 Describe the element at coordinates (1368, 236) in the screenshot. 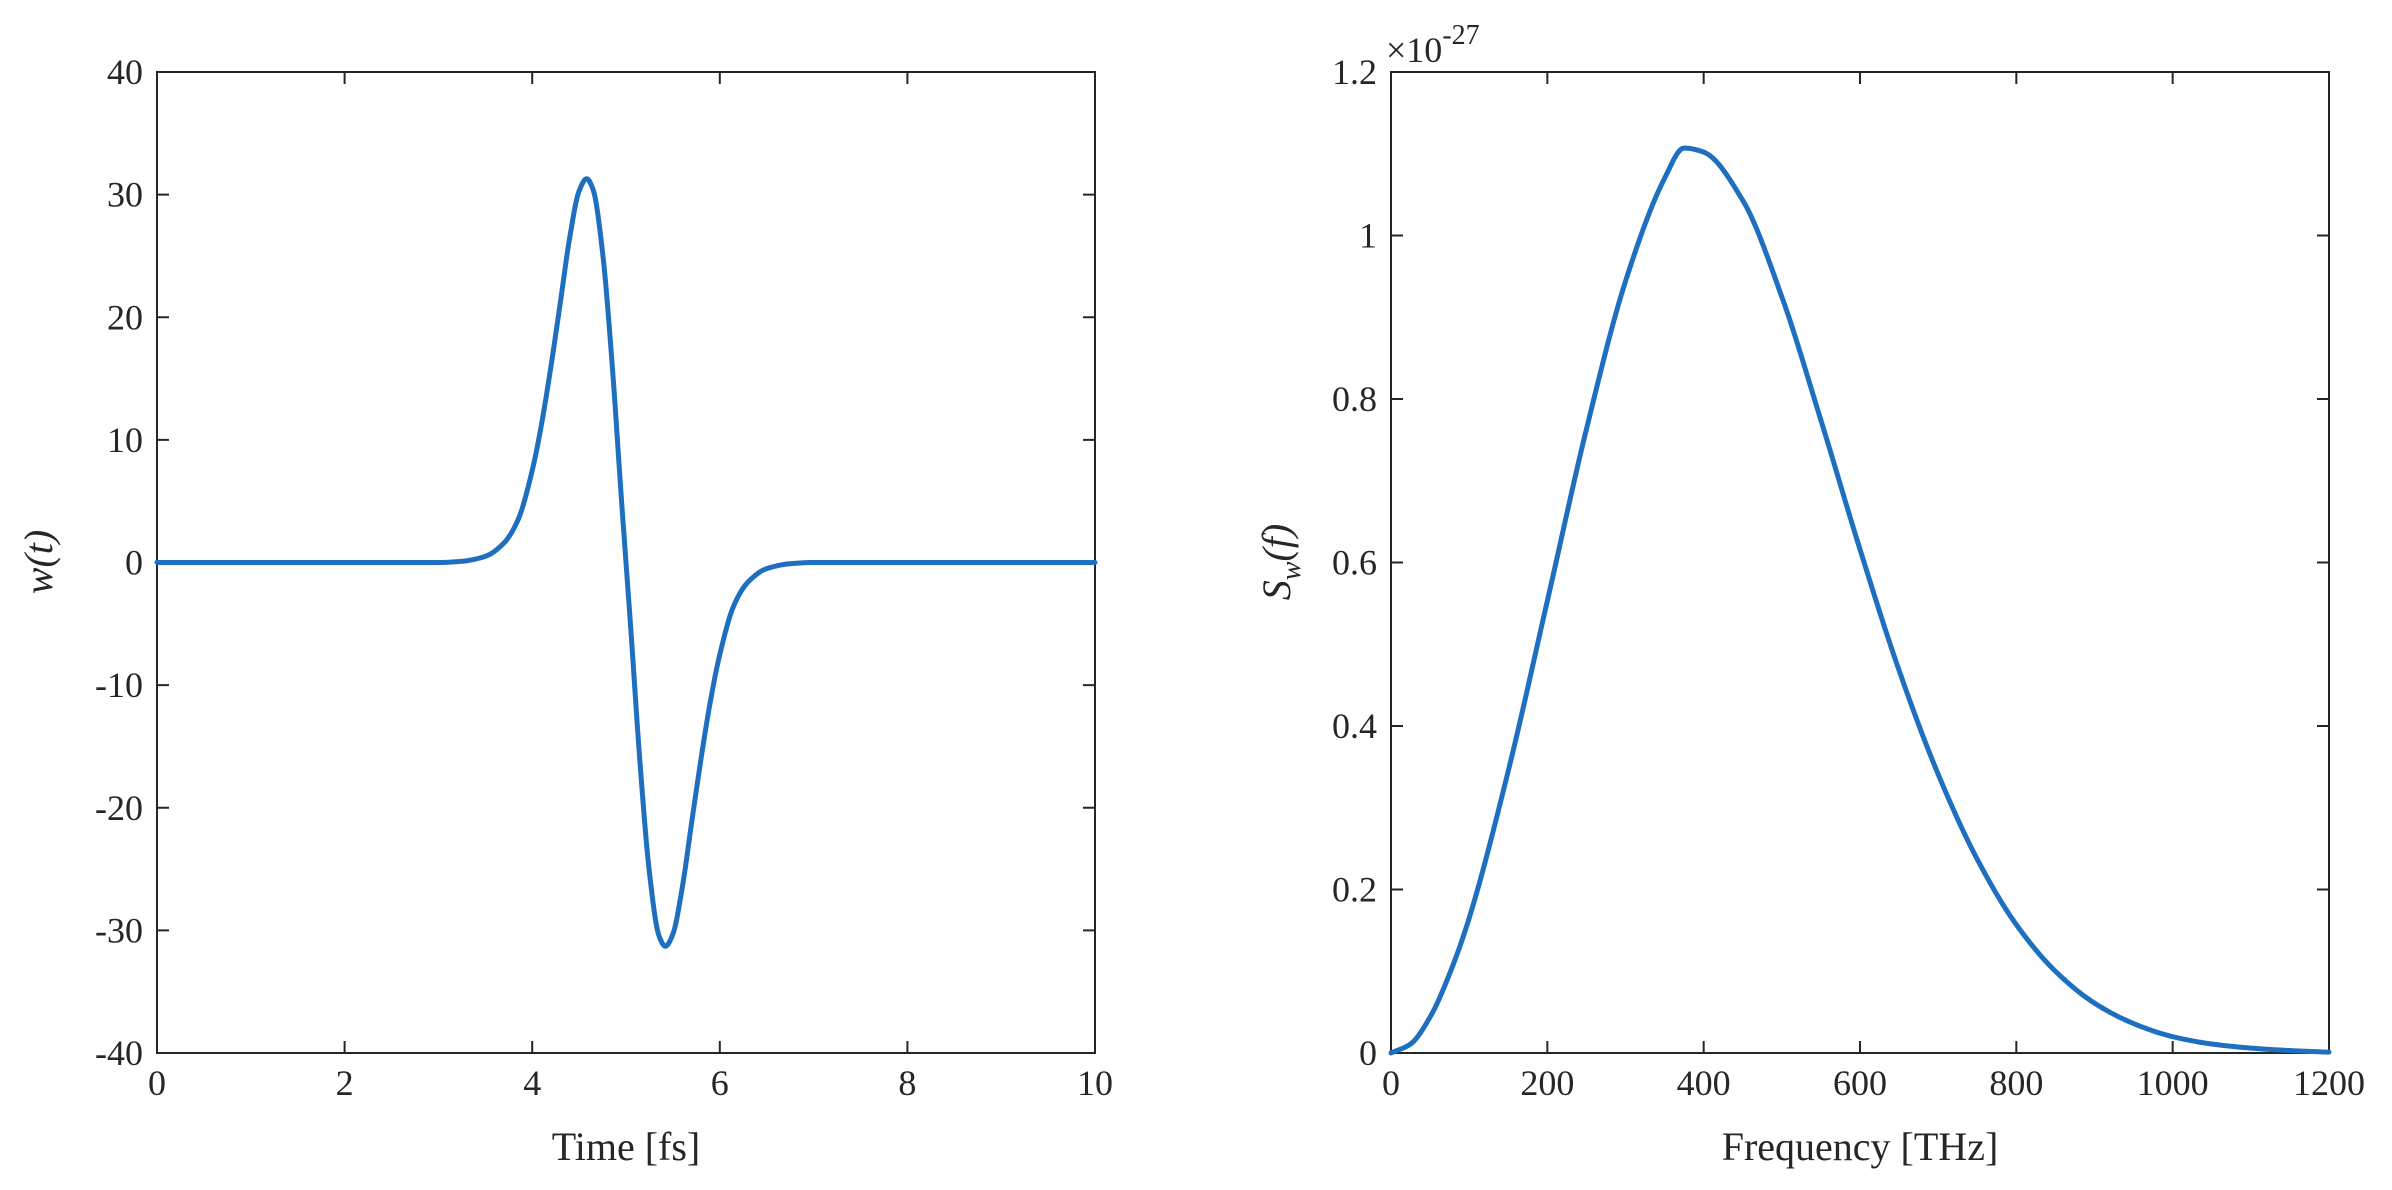

I see `right-y-tick-label: 1` at that location.